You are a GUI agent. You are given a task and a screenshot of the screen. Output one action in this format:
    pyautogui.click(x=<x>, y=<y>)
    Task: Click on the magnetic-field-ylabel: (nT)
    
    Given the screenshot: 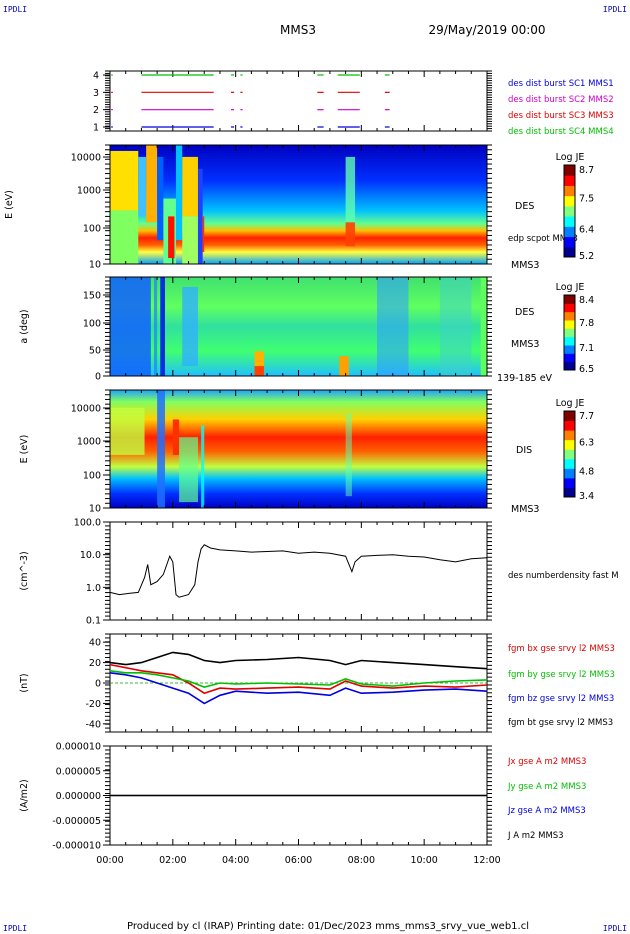 What is the action you would take?
    pyautogui.click(x=24, y=682)
    